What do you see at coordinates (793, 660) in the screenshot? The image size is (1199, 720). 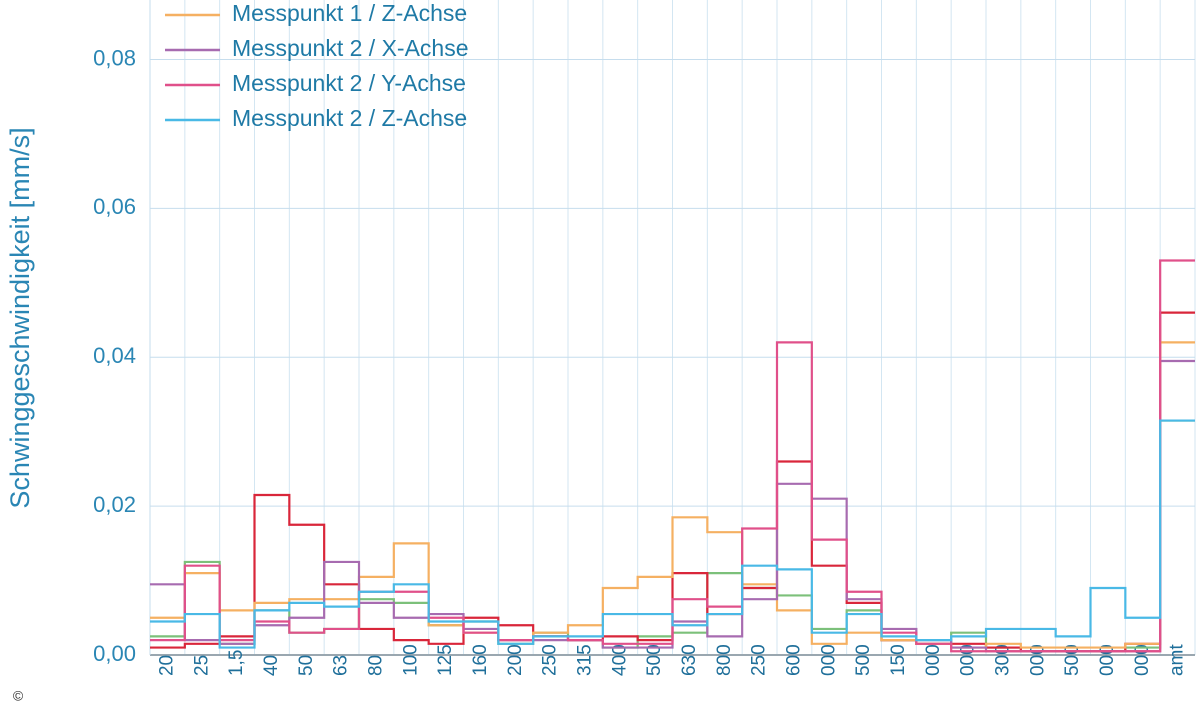 I see `x-tick-label: 600` at bounding box center [793, 660].